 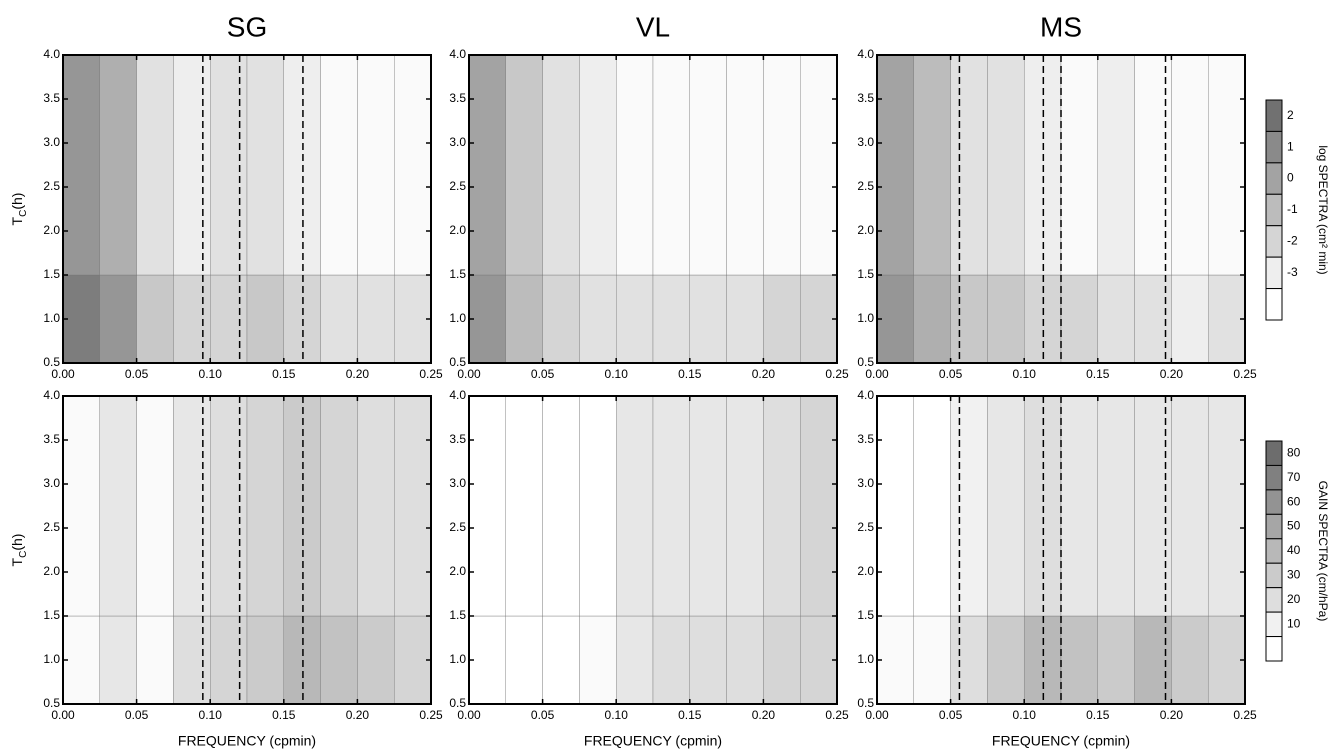 I want to click on y-tick-label: 3.0, so click(x=457, y=142).